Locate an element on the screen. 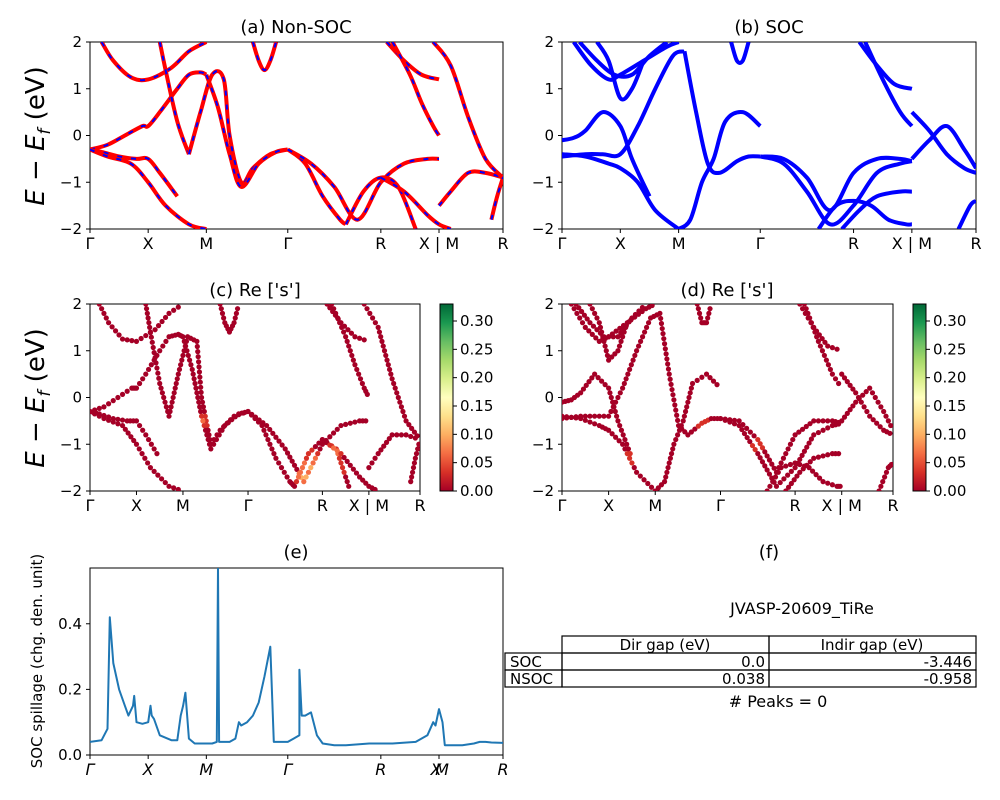  colorbar-tick-label: 0.15 is located at coordinates (949, 406).